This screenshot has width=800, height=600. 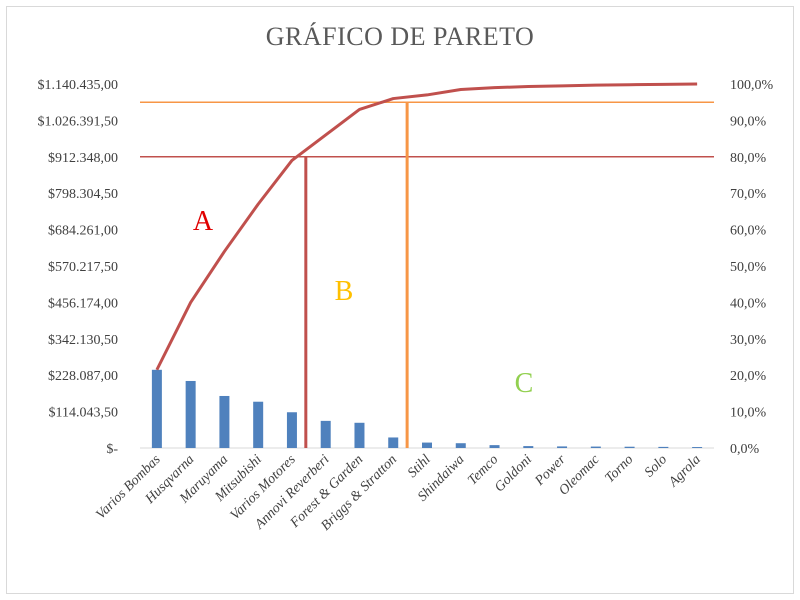 What do you see at coordinates (112, 449) in the screenshot?
I see `y-left-tick-label: $-` at bounding box center [112, 449].